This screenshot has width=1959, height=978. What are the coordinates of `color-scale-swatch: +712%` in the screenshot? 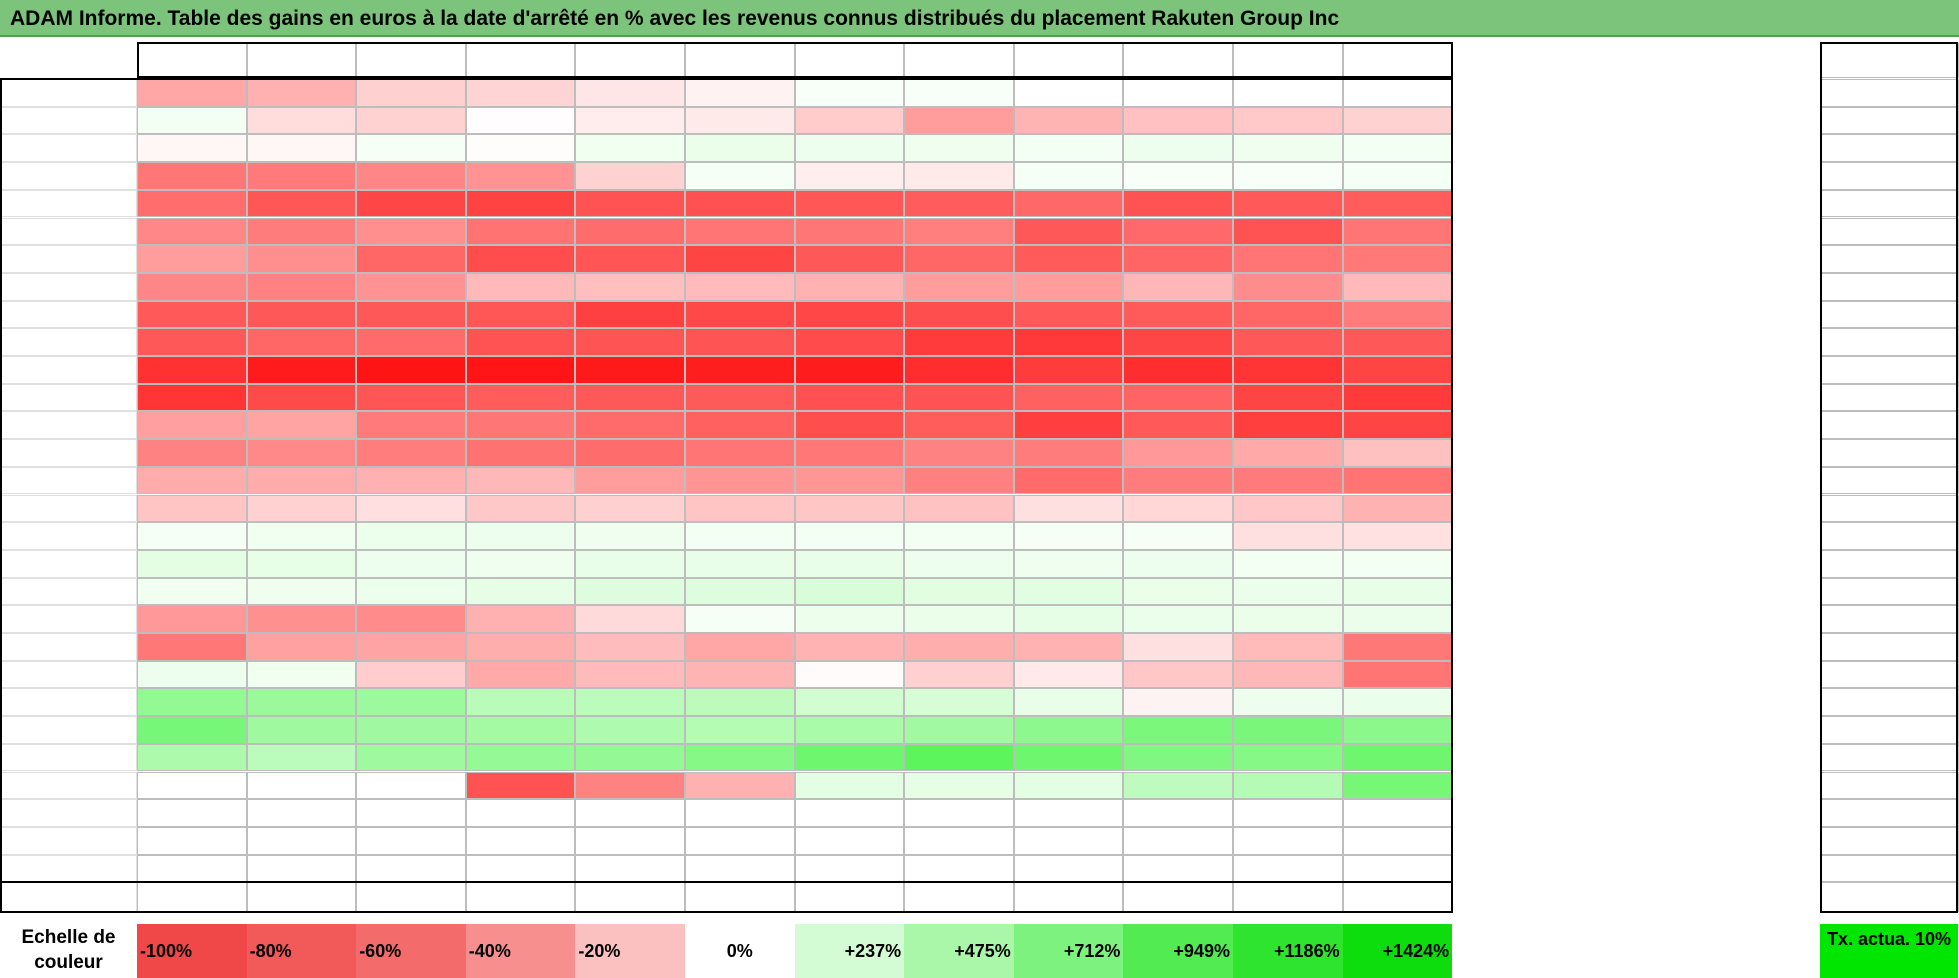 It's located at (1068, 951).